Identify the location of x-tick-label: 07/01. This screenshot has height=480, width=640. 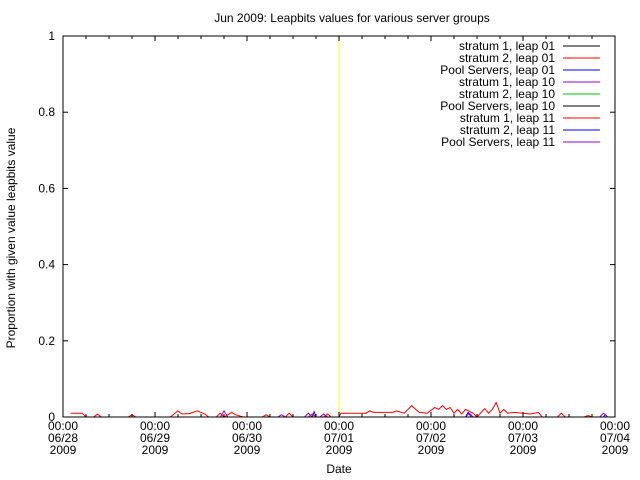
(339, 438).